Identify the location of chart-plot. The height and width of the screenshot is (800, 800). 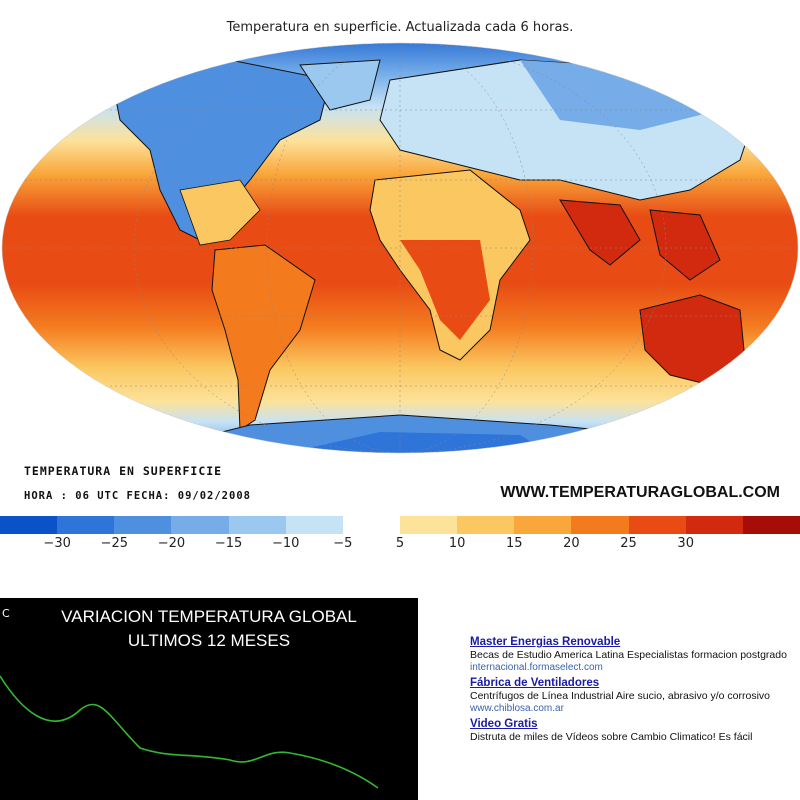
(189, 732).